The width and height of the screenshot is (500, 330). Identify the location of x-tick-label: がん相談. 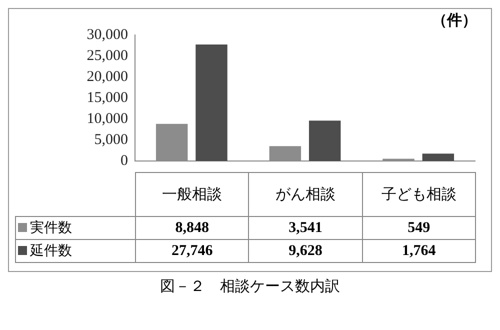
(305, 194).